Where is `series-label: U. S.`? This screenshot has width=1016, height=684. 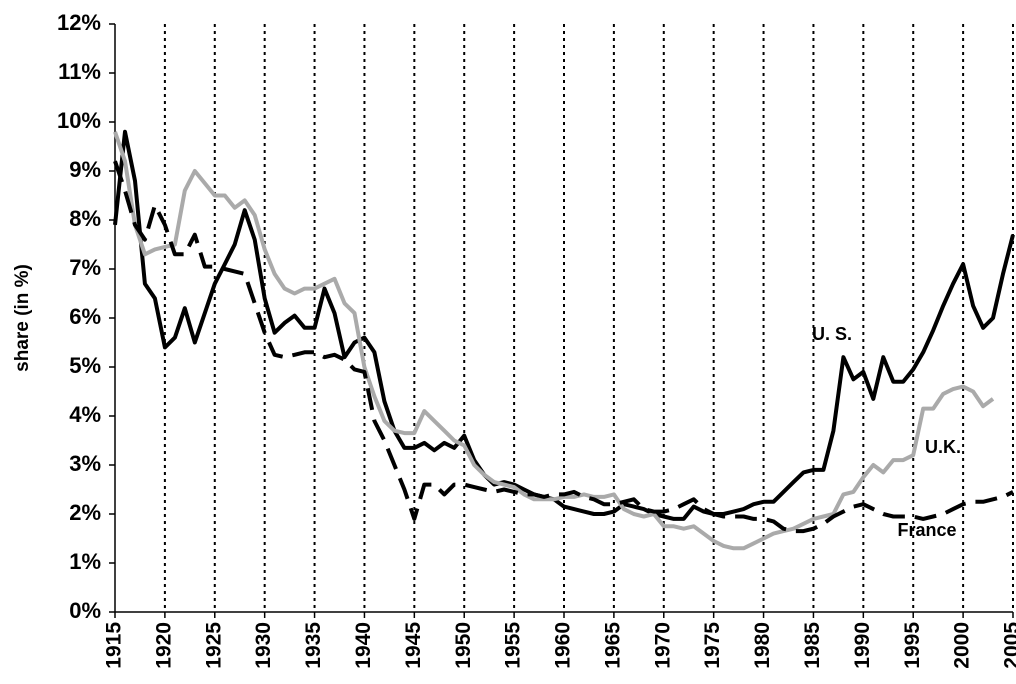
series-label: U. S. is located at coordinates (832, 334).